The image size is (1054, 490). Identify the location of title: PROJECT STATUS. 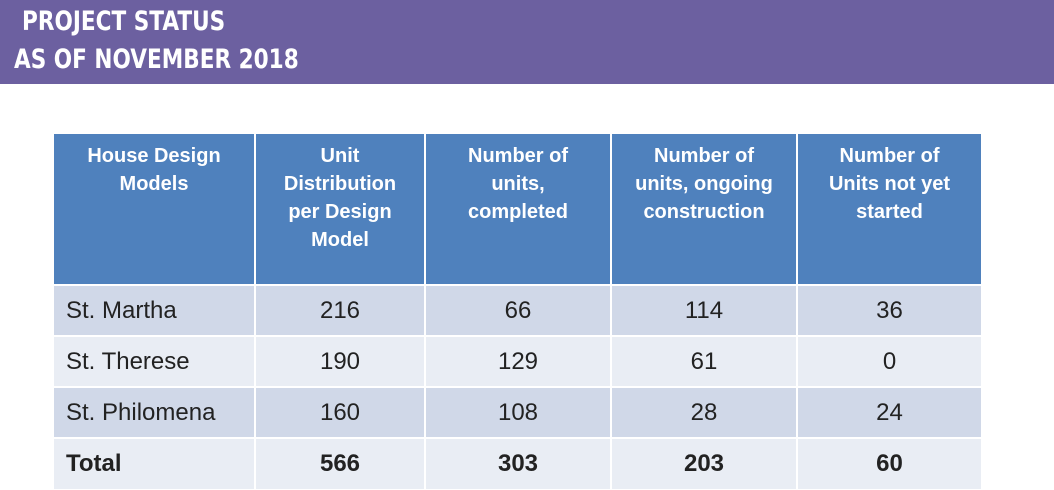
(124, 21).